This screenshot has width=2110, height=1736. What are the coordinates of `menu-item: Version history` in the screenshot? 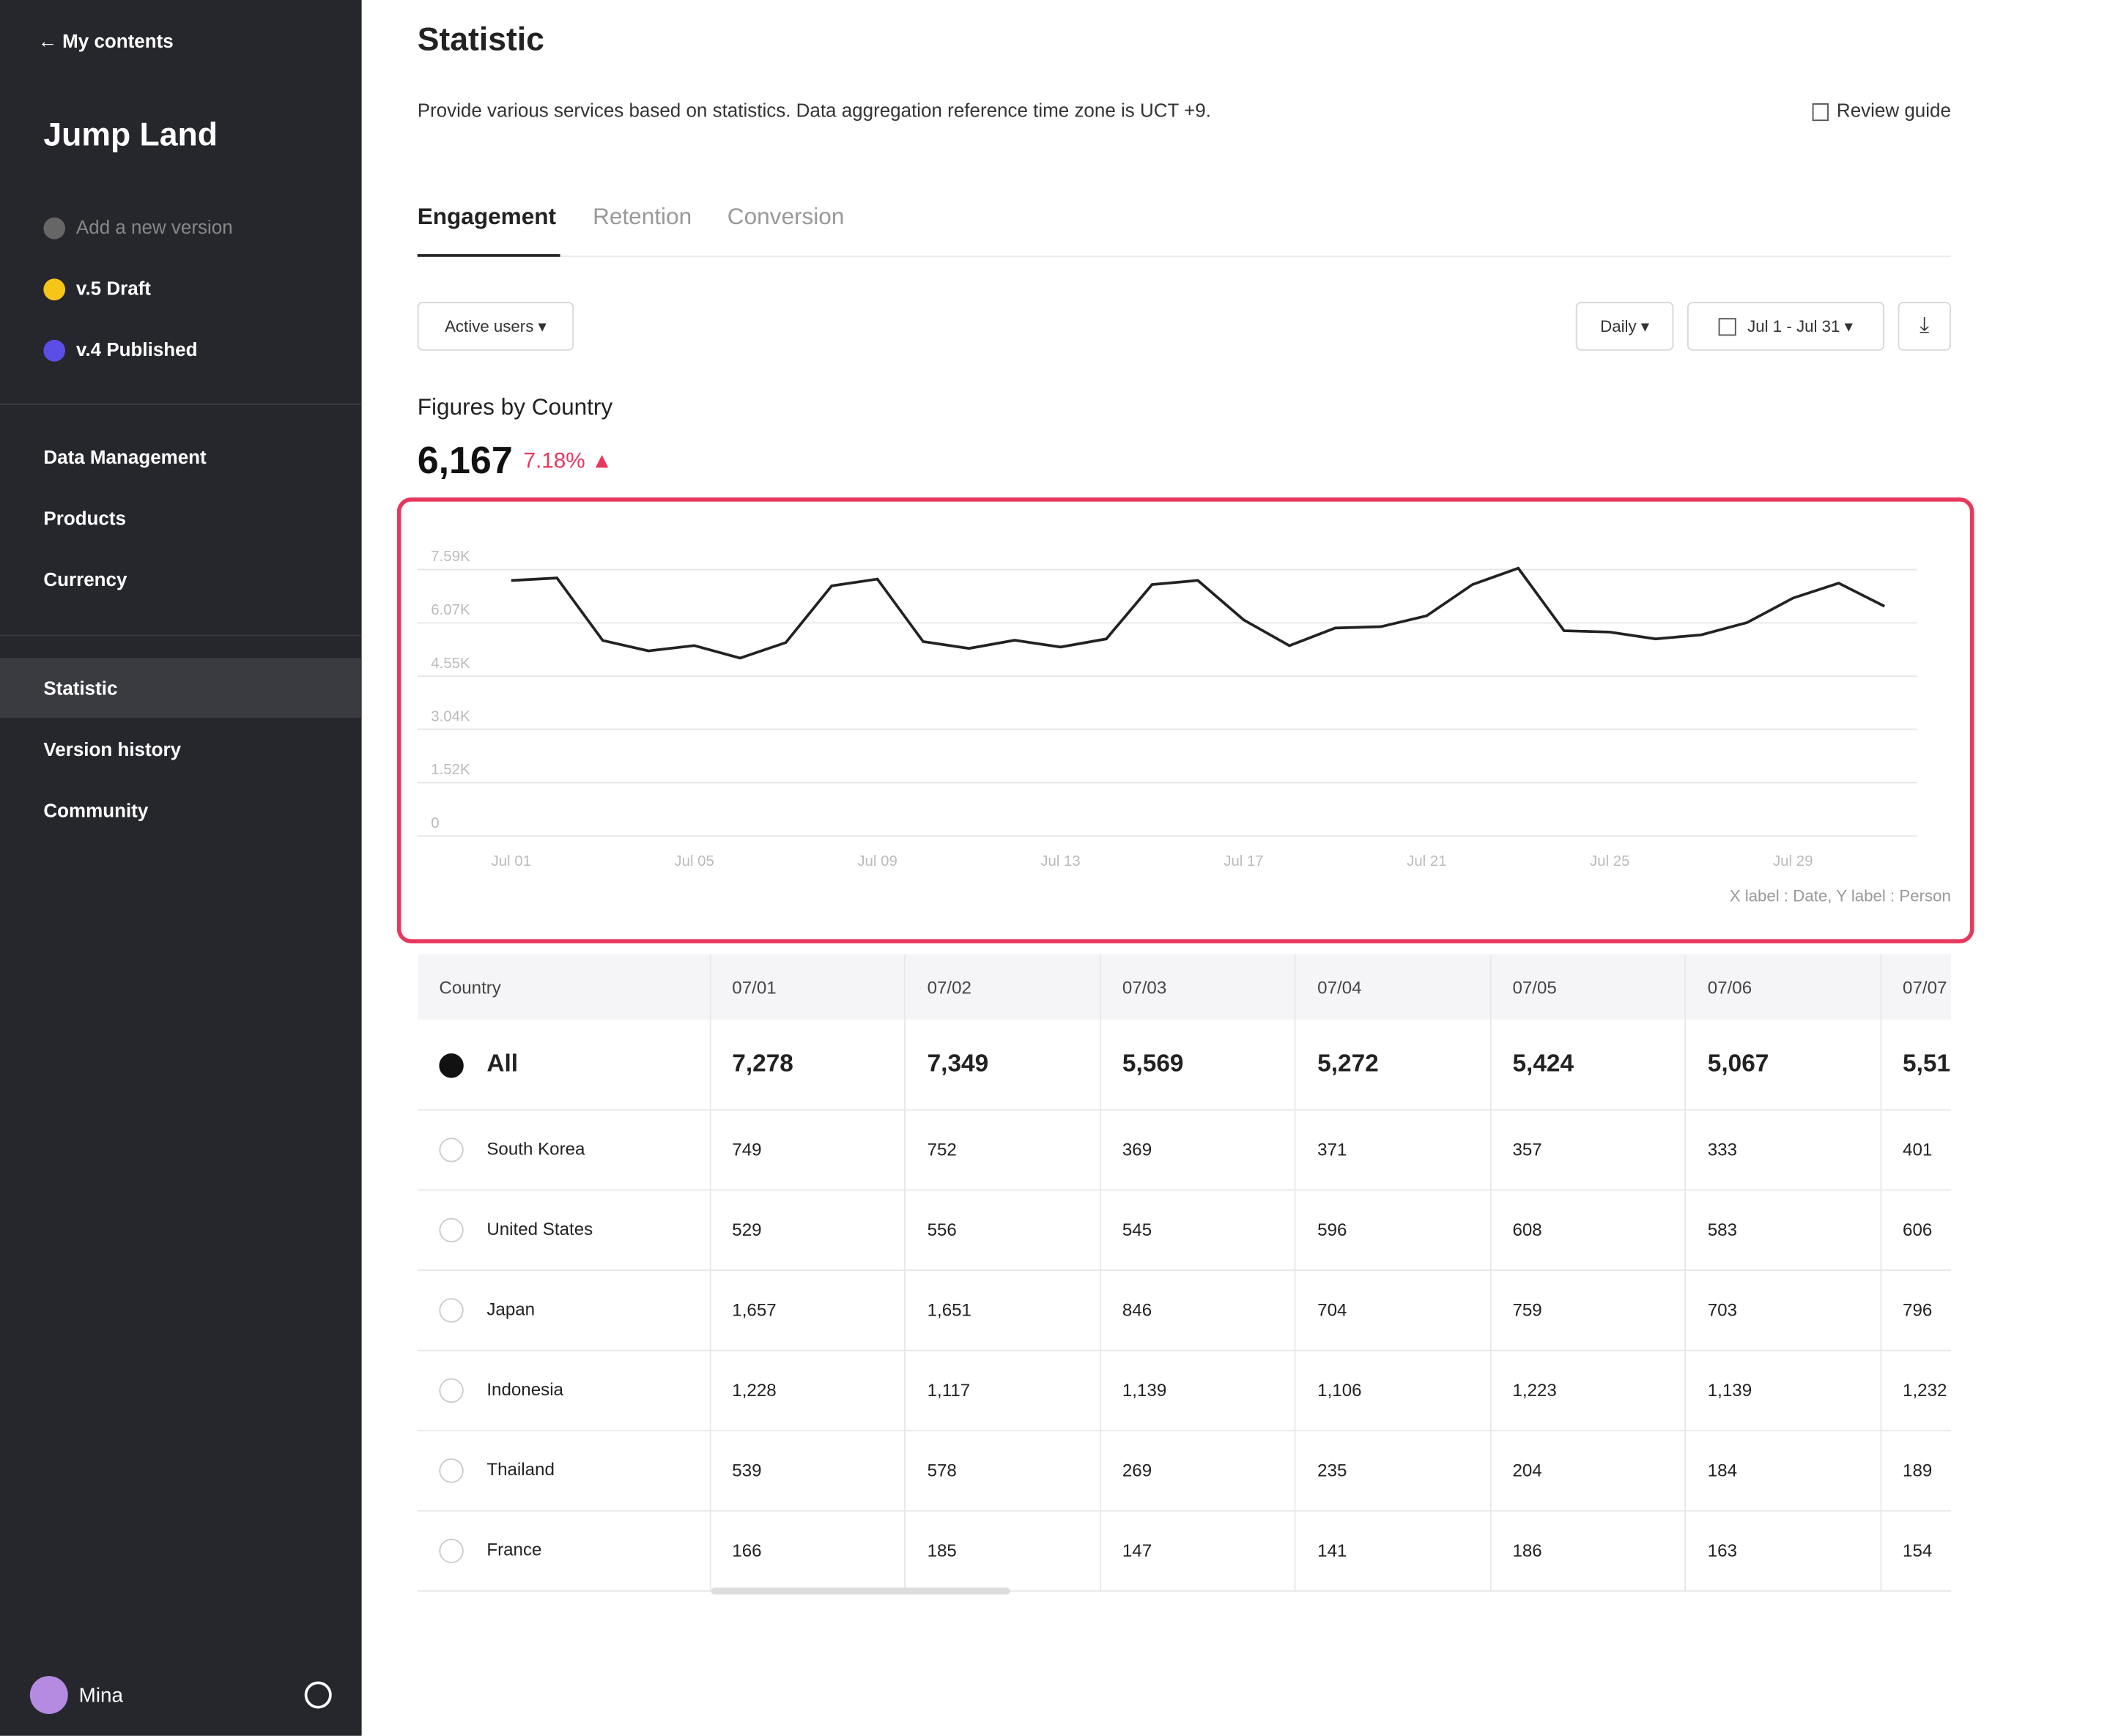 It's located at (112, 749).